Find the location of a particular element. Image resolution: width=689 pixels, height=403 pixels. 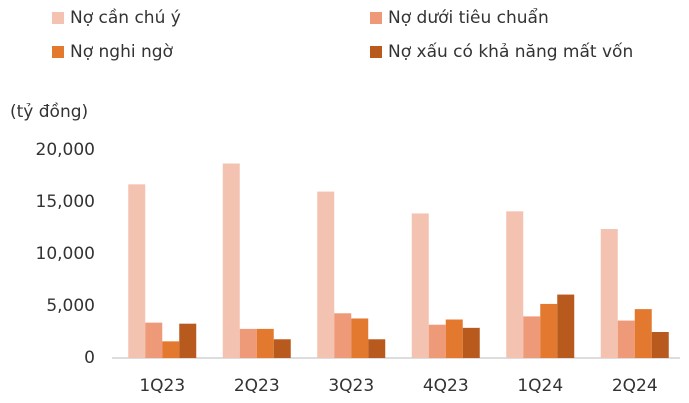

x-tick-label: 1Q24 is located at coordinates (540, 386).